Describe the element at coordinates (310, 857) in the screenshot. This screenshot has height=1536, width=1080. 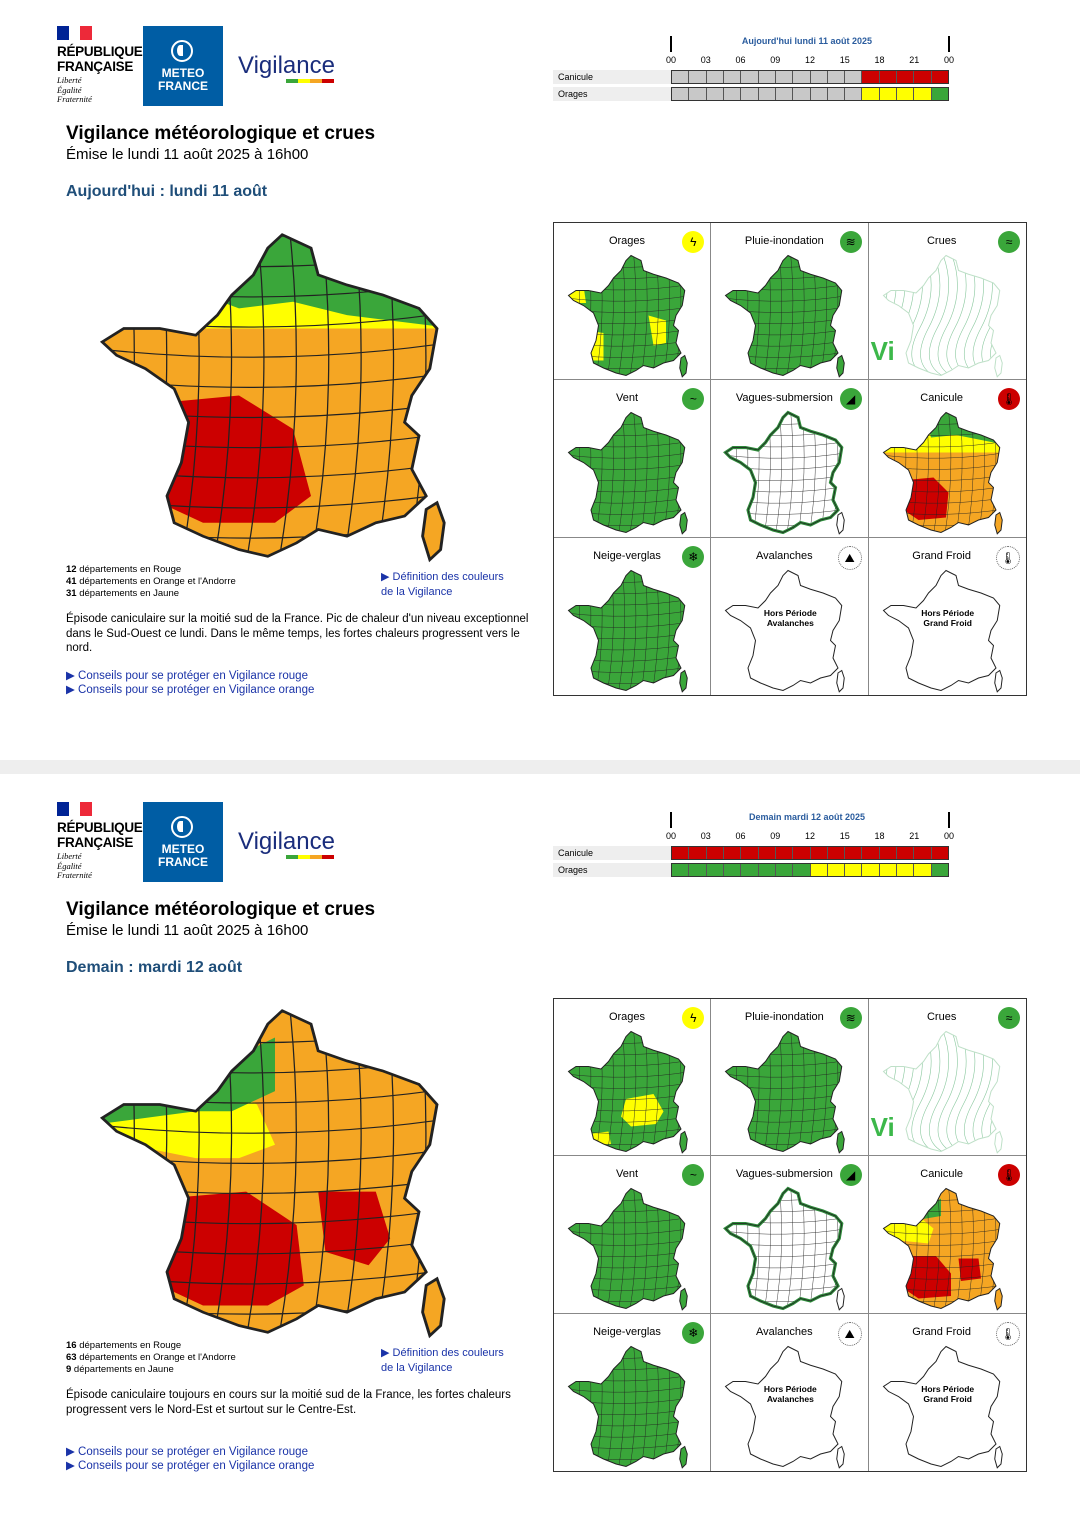
I see `vigilance-color-bar` at that location.